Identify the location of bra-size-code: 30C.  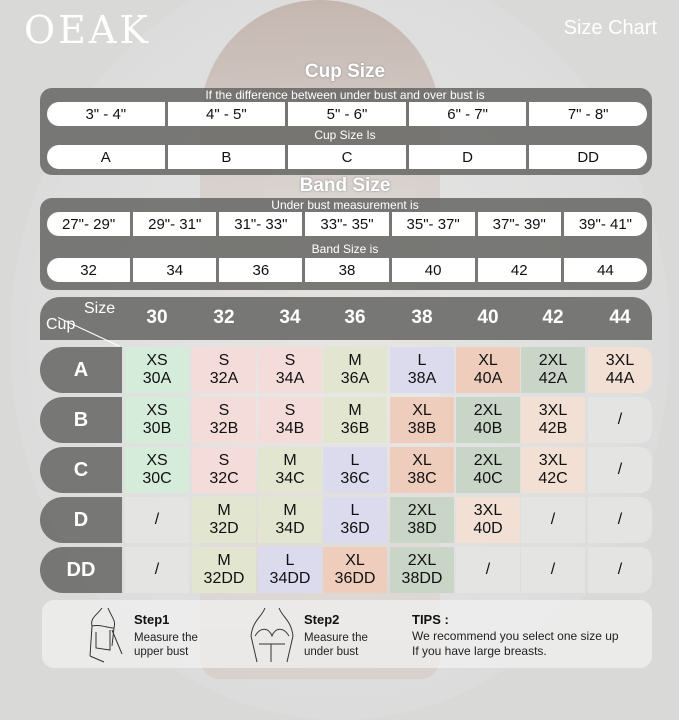
(157, 478).